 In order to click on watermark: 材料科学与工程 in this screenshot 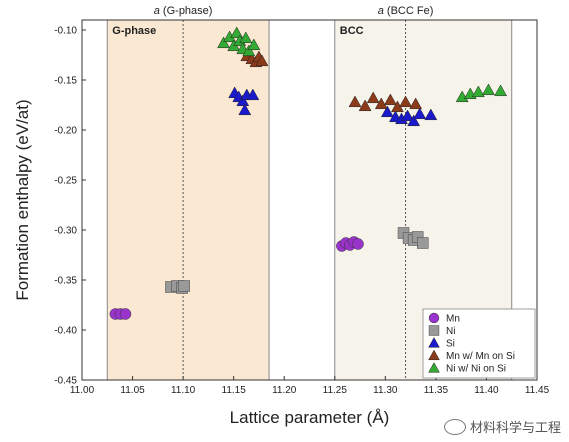, I will do `click(502, 426)`.